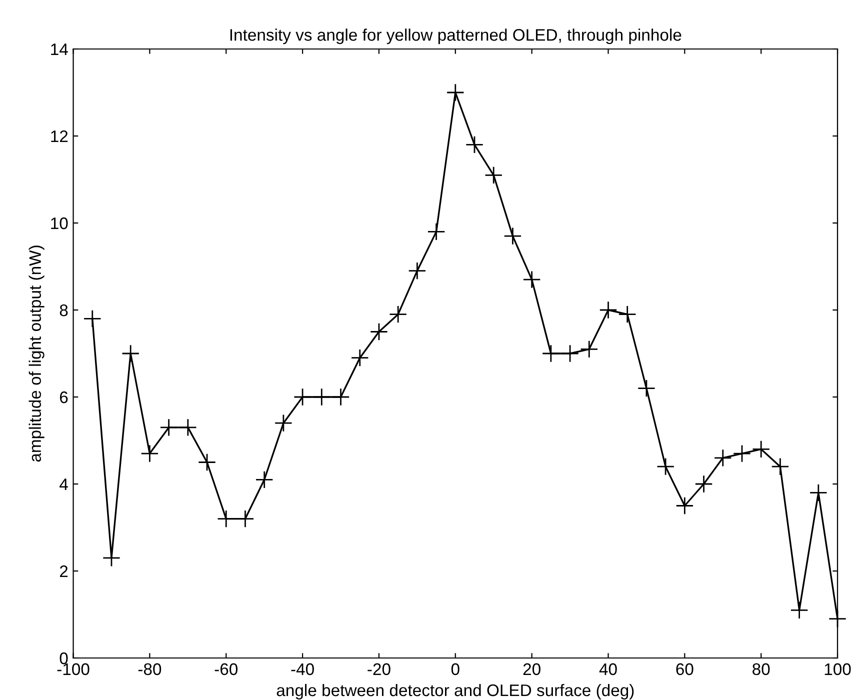 This screenshot has width=852, height=700. Describe the element at coordinates (455, 692) in the screenshot. I see `x-axis-title: angle between detector and OLED surface (deg)` at that location.